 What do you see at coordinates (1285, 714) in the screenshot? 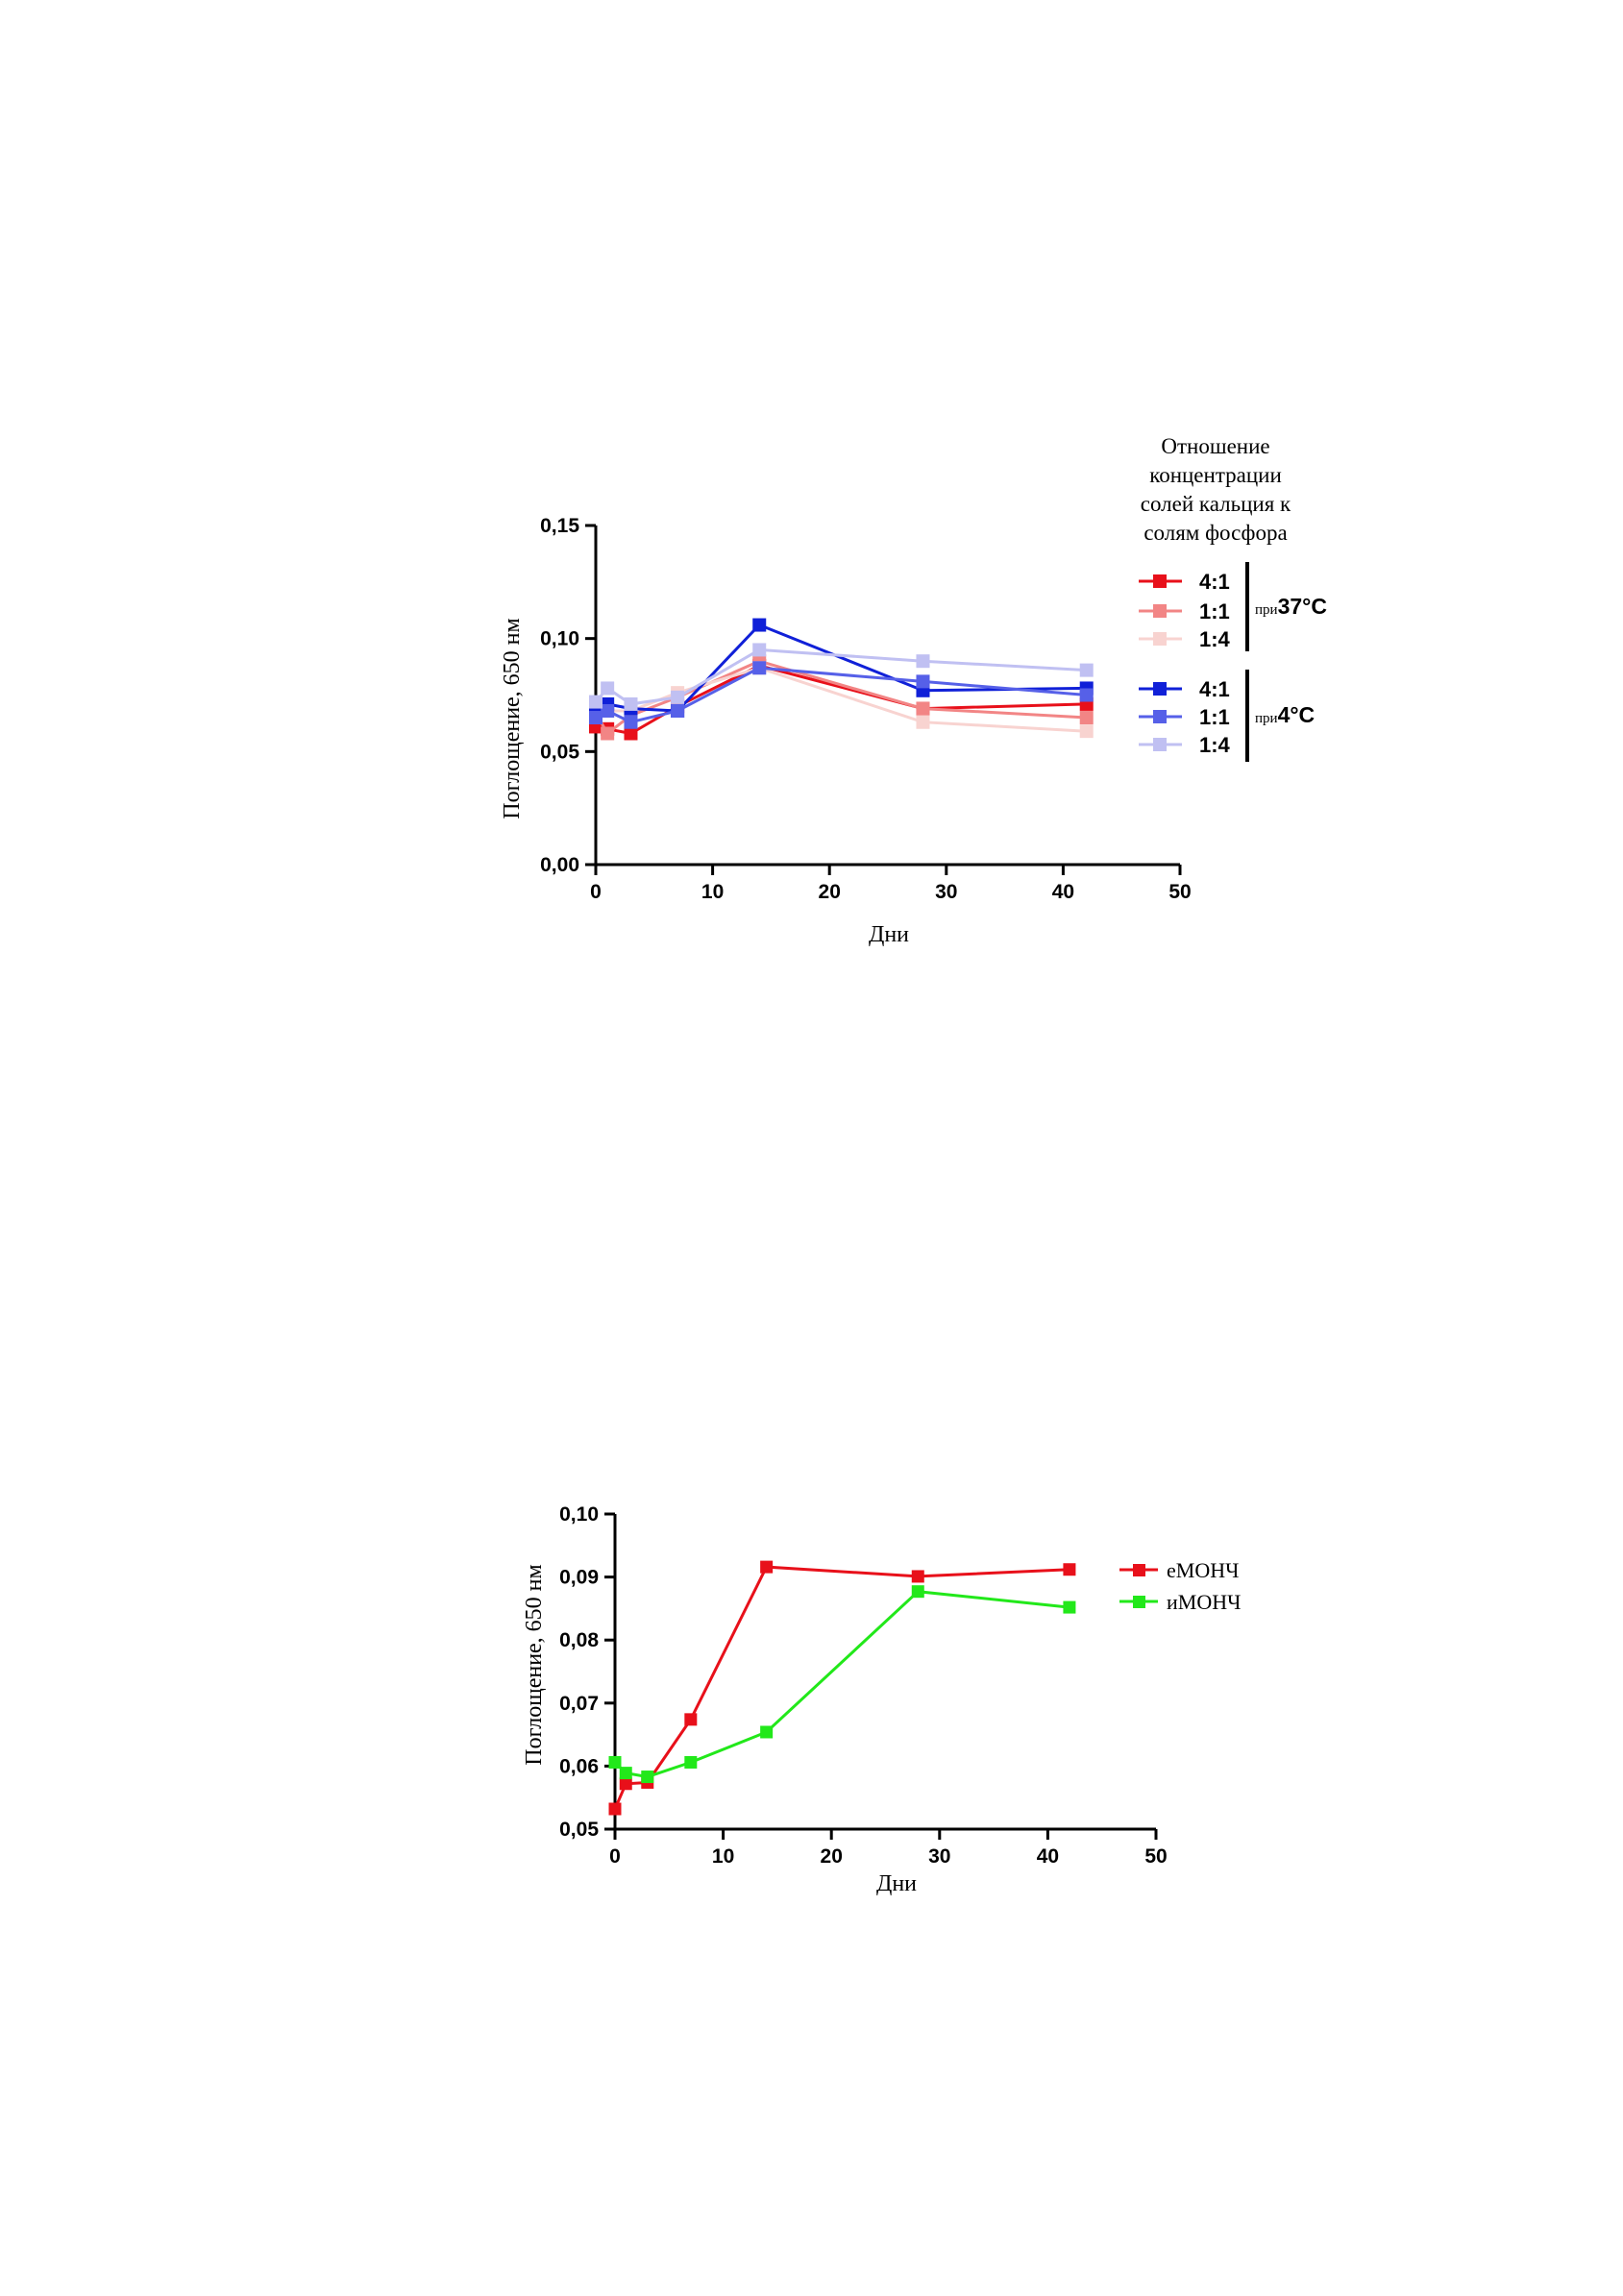
I see `group-label-4c: при4°C` at bounding box center [1285, 714].